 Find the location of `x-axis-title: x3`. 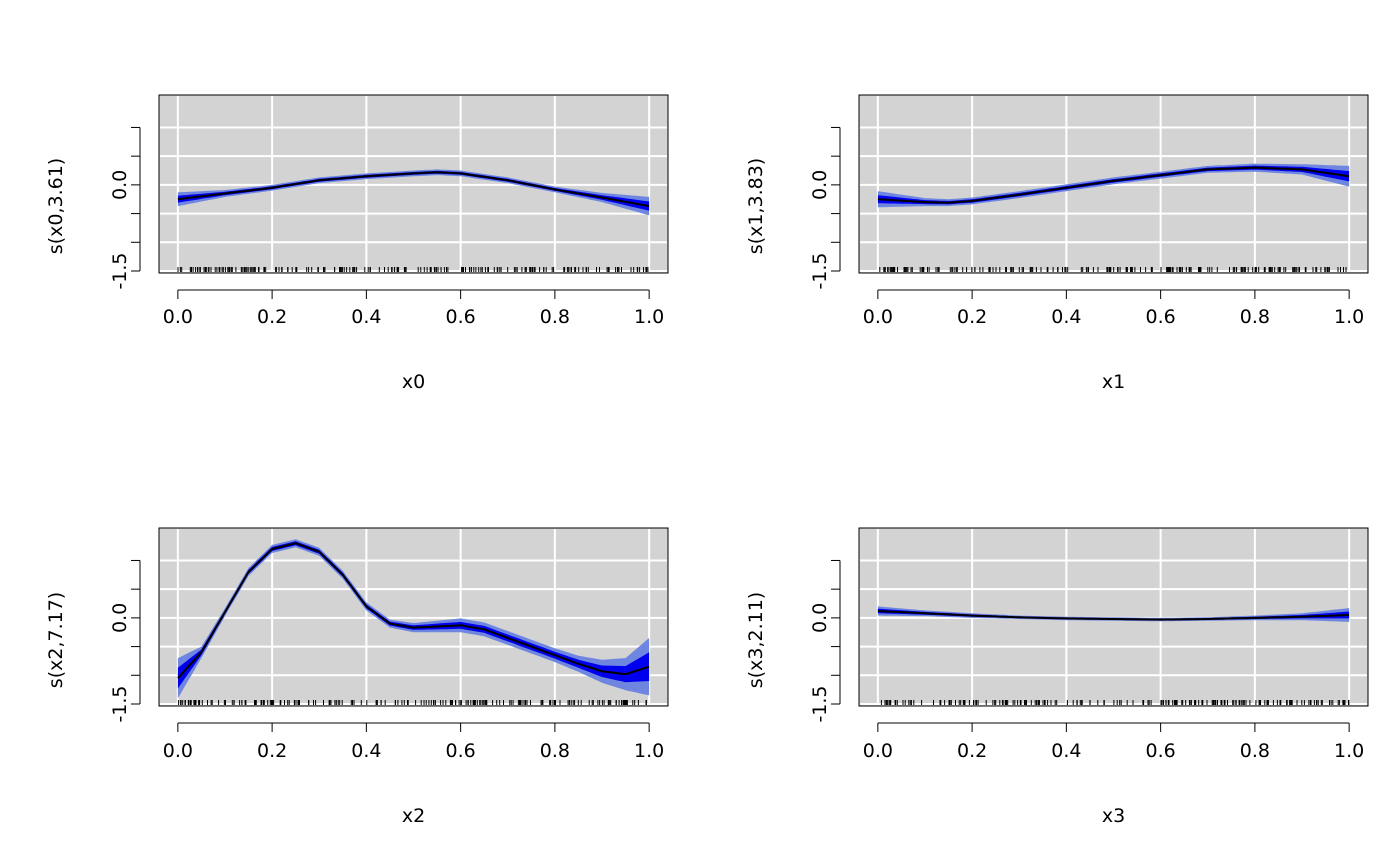

x-axis-title: x3 is located at coordinates (1113, 816).